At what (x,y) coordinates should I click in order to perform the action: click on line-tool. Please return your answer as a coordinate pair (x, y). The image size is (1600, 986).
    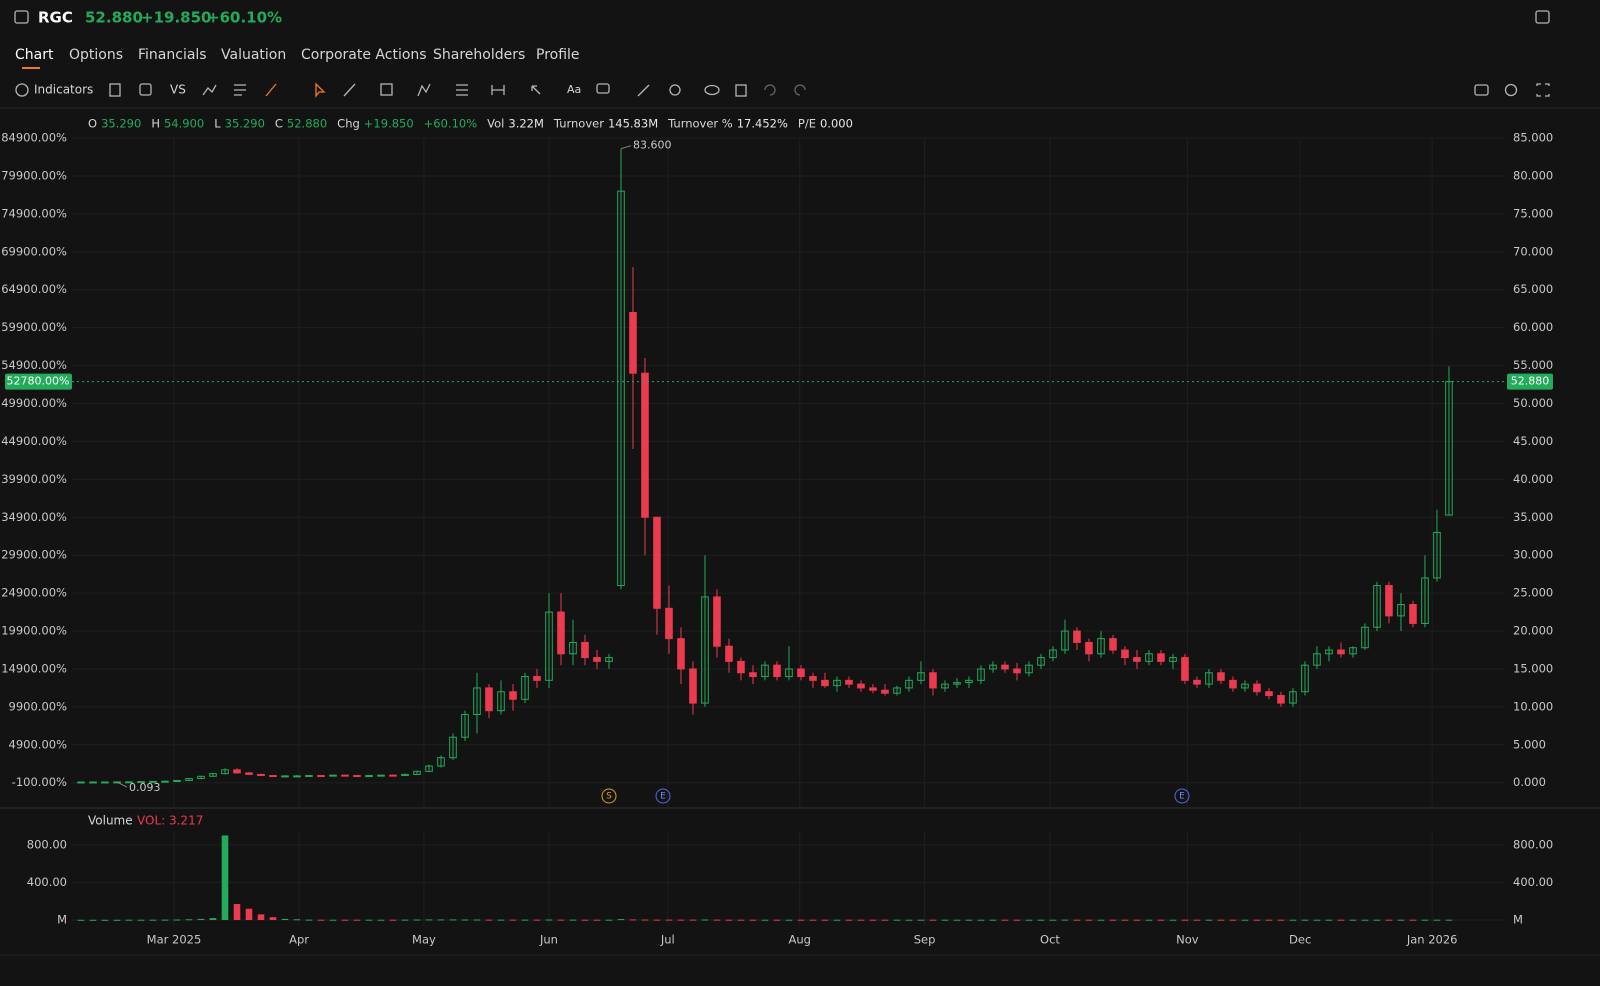
    Looking at the image, I should click on (349, 90).